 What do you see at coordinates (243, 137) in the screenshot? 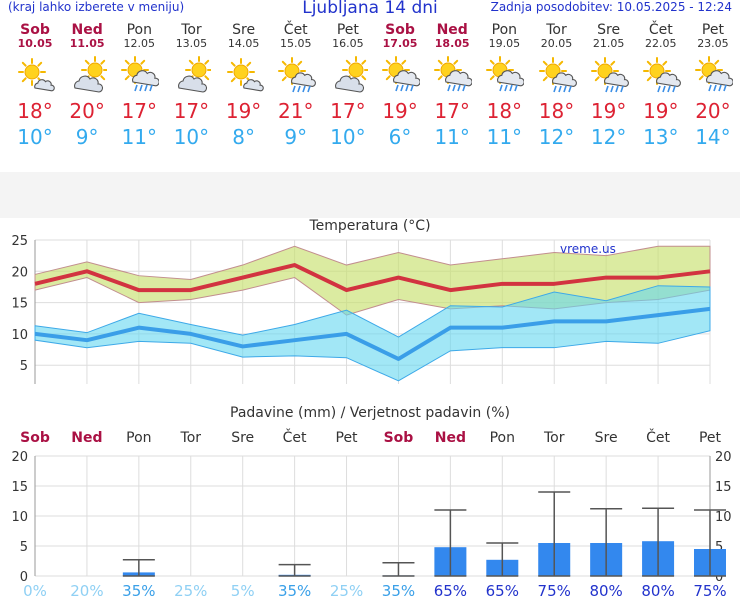
I see `min-temperature: 8°` at bounding box center [243, 137].